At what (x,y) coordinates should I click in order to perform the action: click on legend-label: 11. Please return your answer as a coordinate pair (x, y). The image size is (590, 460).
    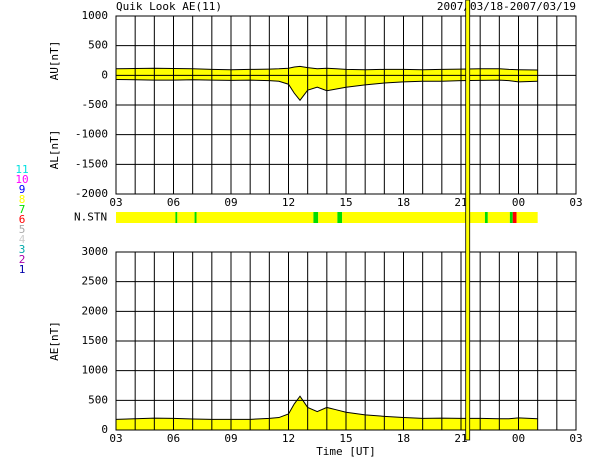
    Looking at the image, I should click on (21, 169).